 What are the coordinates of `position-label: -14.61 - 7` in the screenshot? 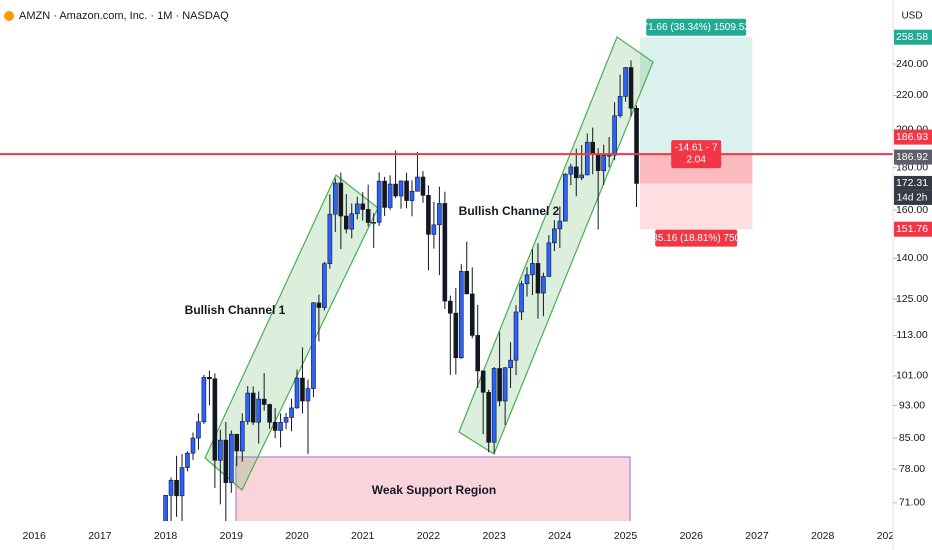 It's located at (696, 148).